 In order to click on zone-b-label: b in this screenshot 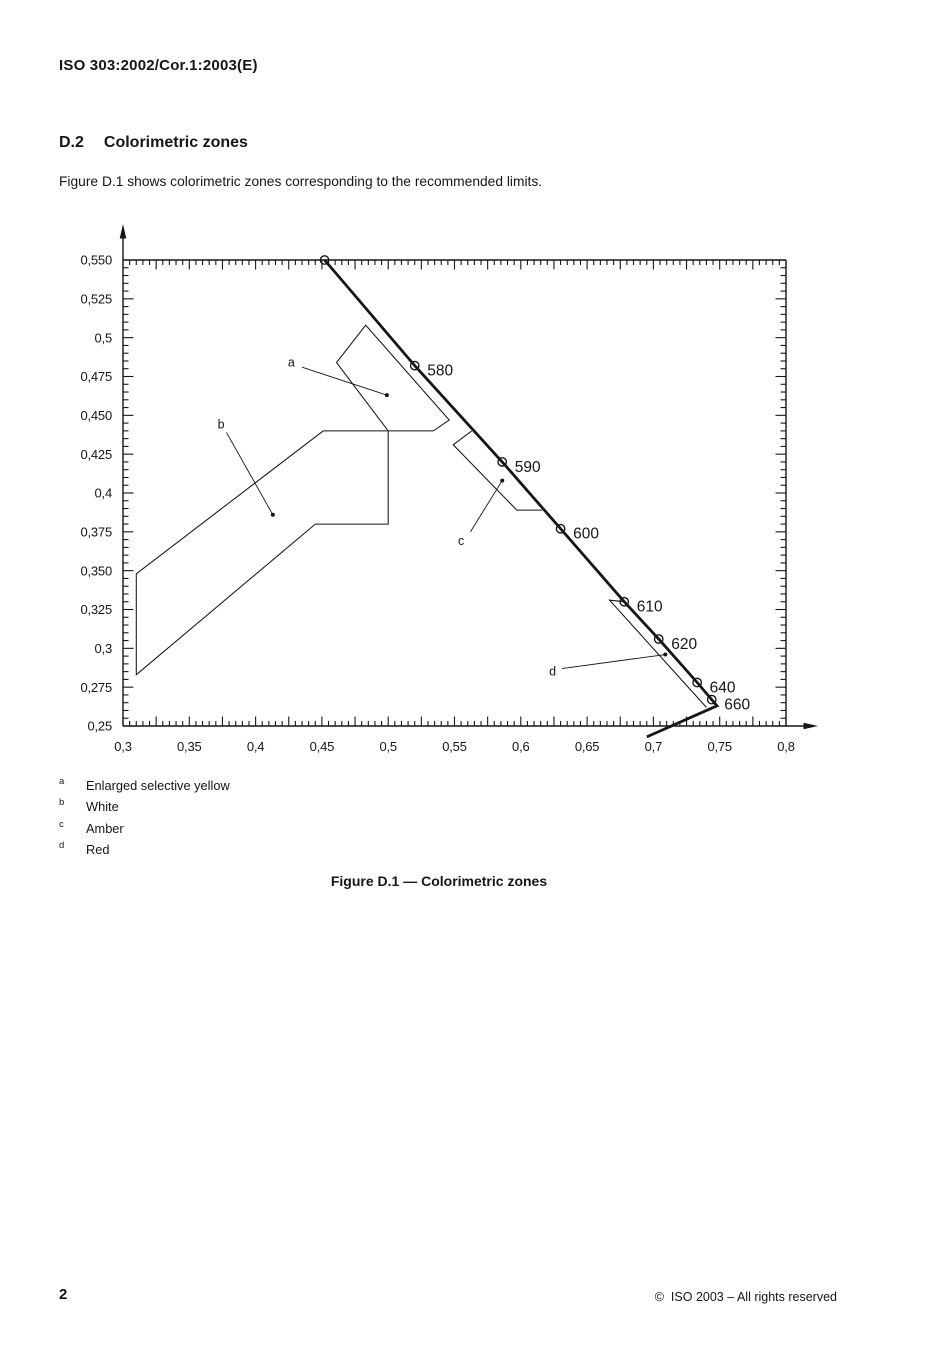, I will do `click(221, 425)`.